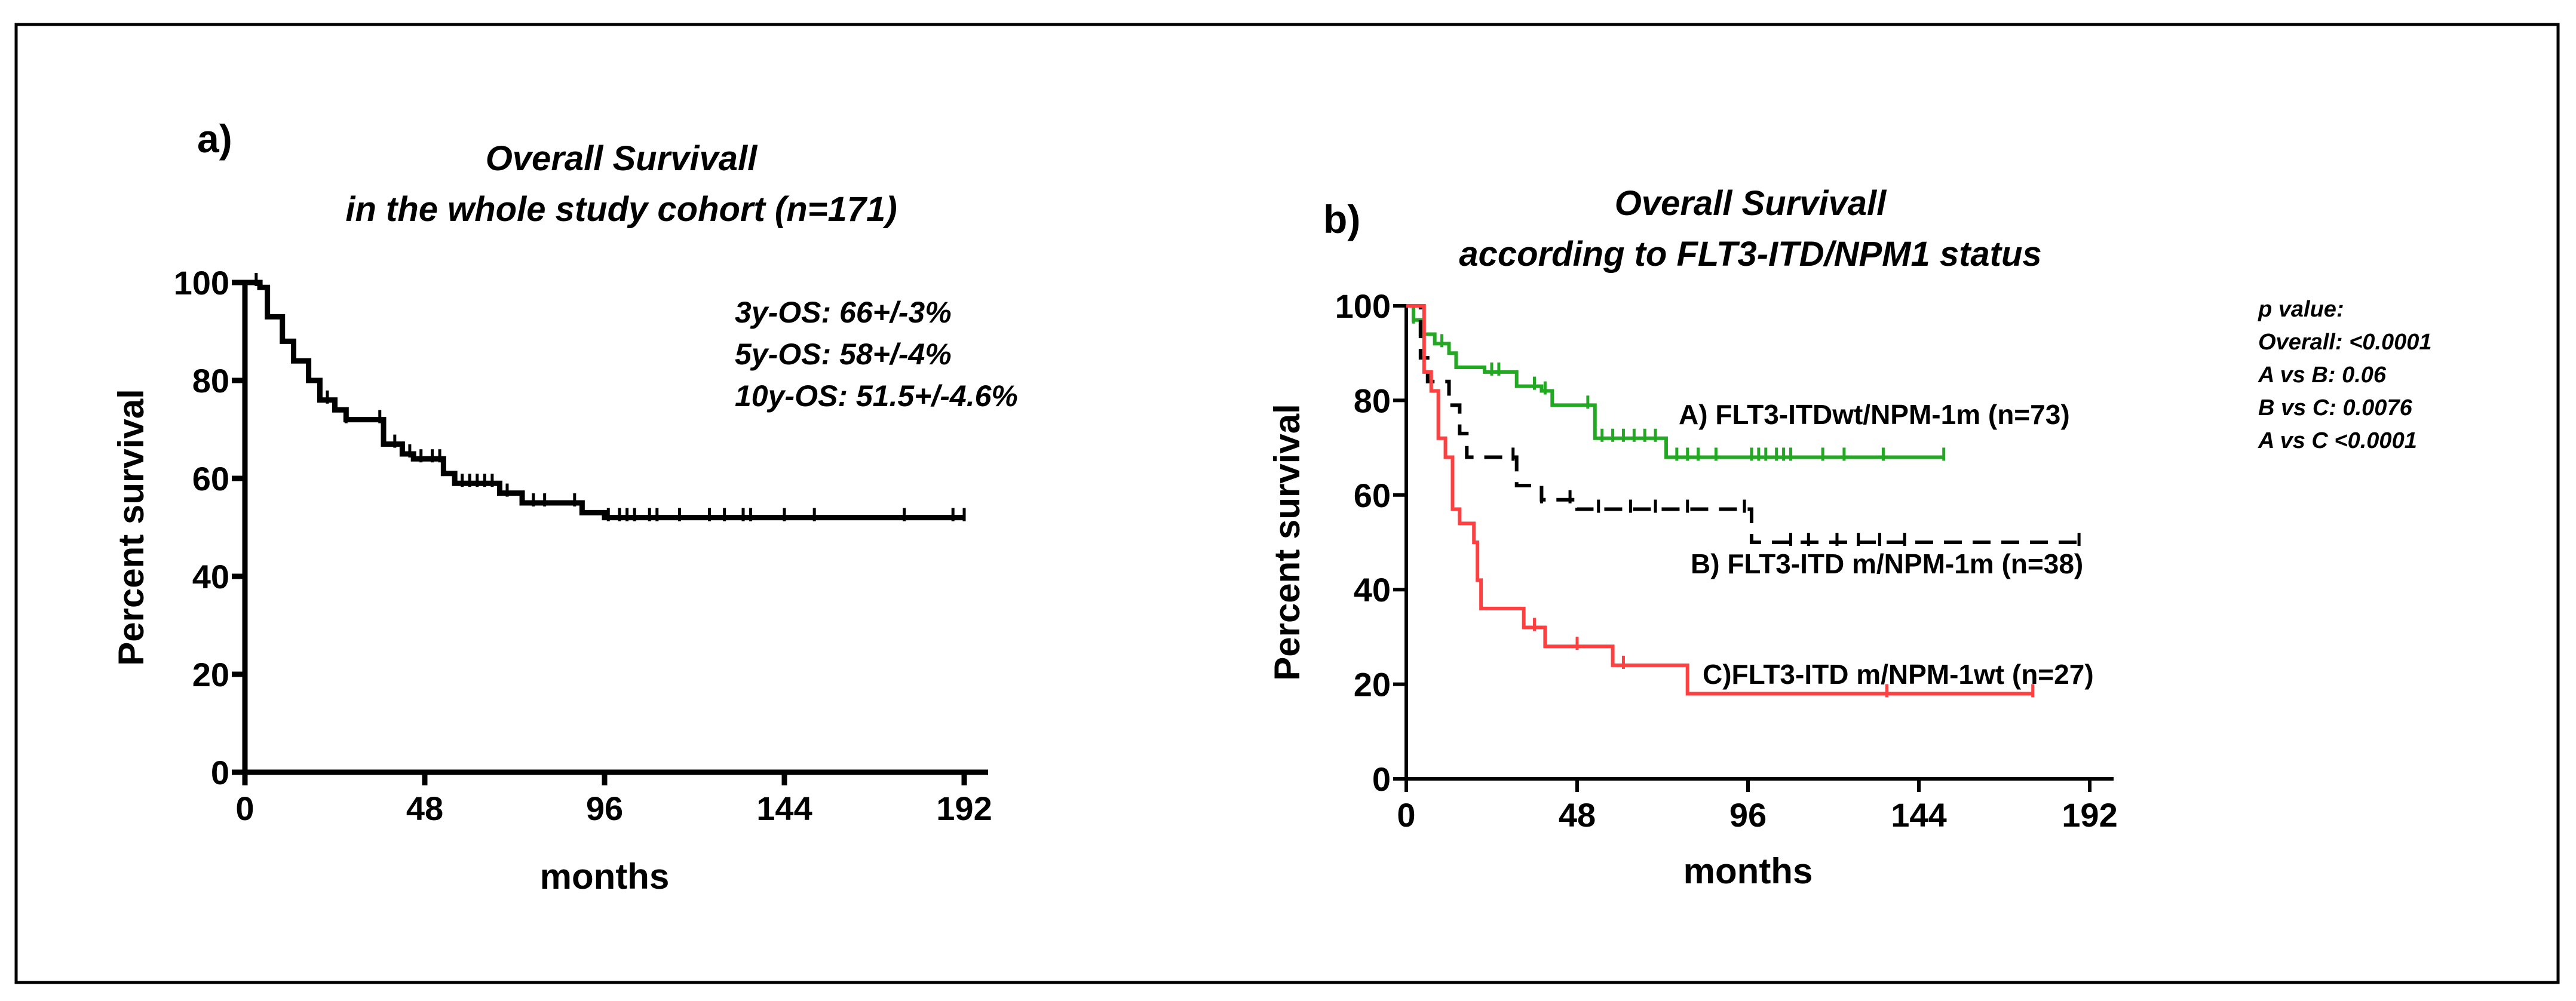 The height and width of the screenshot is (1001, 2576). What do you see at coordinates (1898, 675) in the screenshot?
I see `legend-c: C)FLT3-ITD m/NPM-1wt (n=27)` at bounding box center [1898, 675].